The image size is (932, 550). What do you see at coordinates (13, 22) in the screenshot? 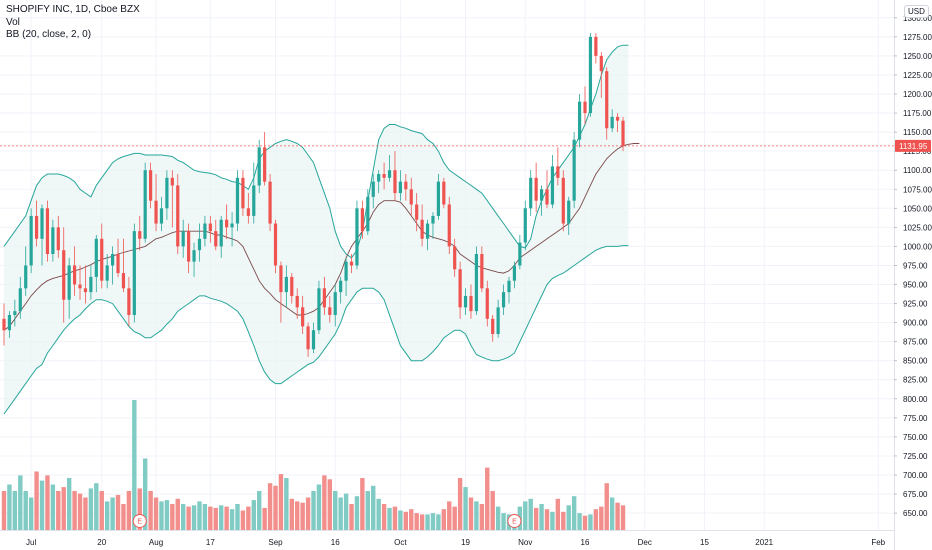
I see `volume-legend: Vol` at bounding box center [13, 22].